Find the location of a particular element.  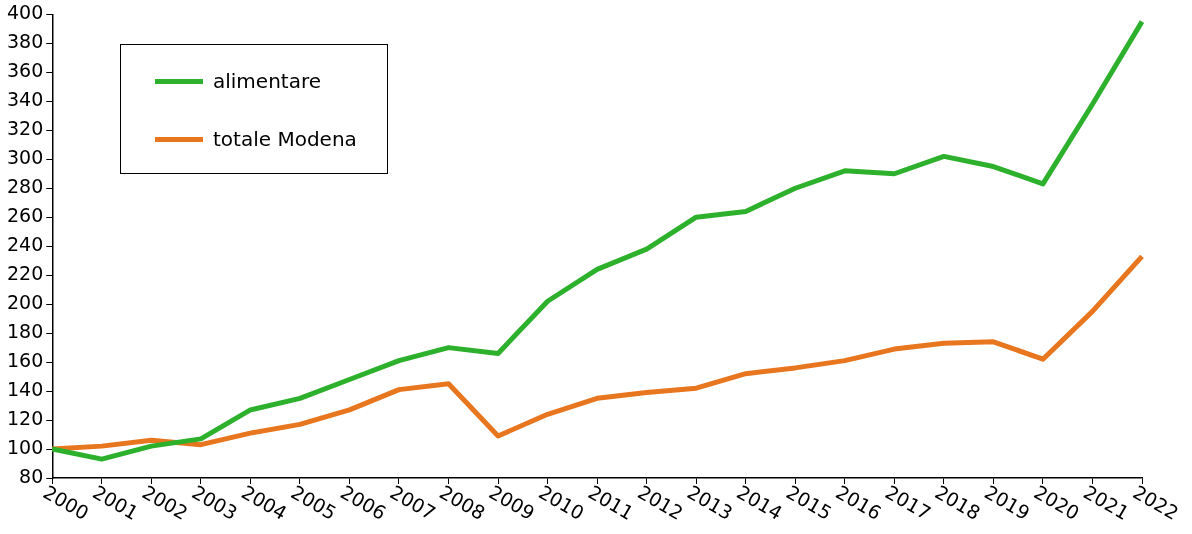

y-tick-label: 180 is located at coordinates (25, 331).